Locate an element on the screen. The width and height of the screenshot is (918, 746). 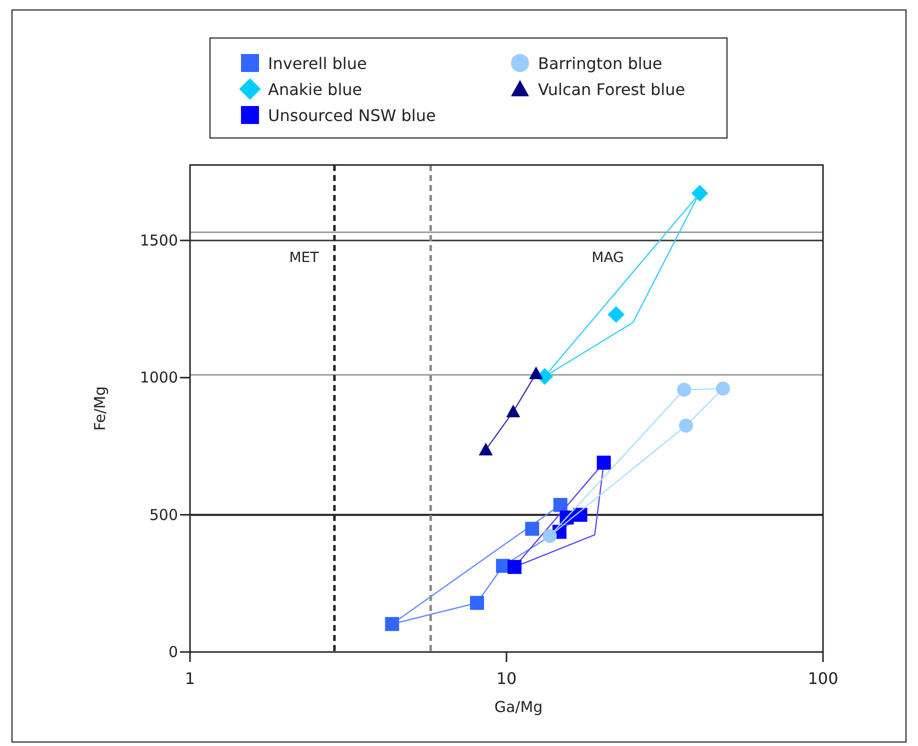
legend-label: Anakie blue is located at coordinates (315, 89).